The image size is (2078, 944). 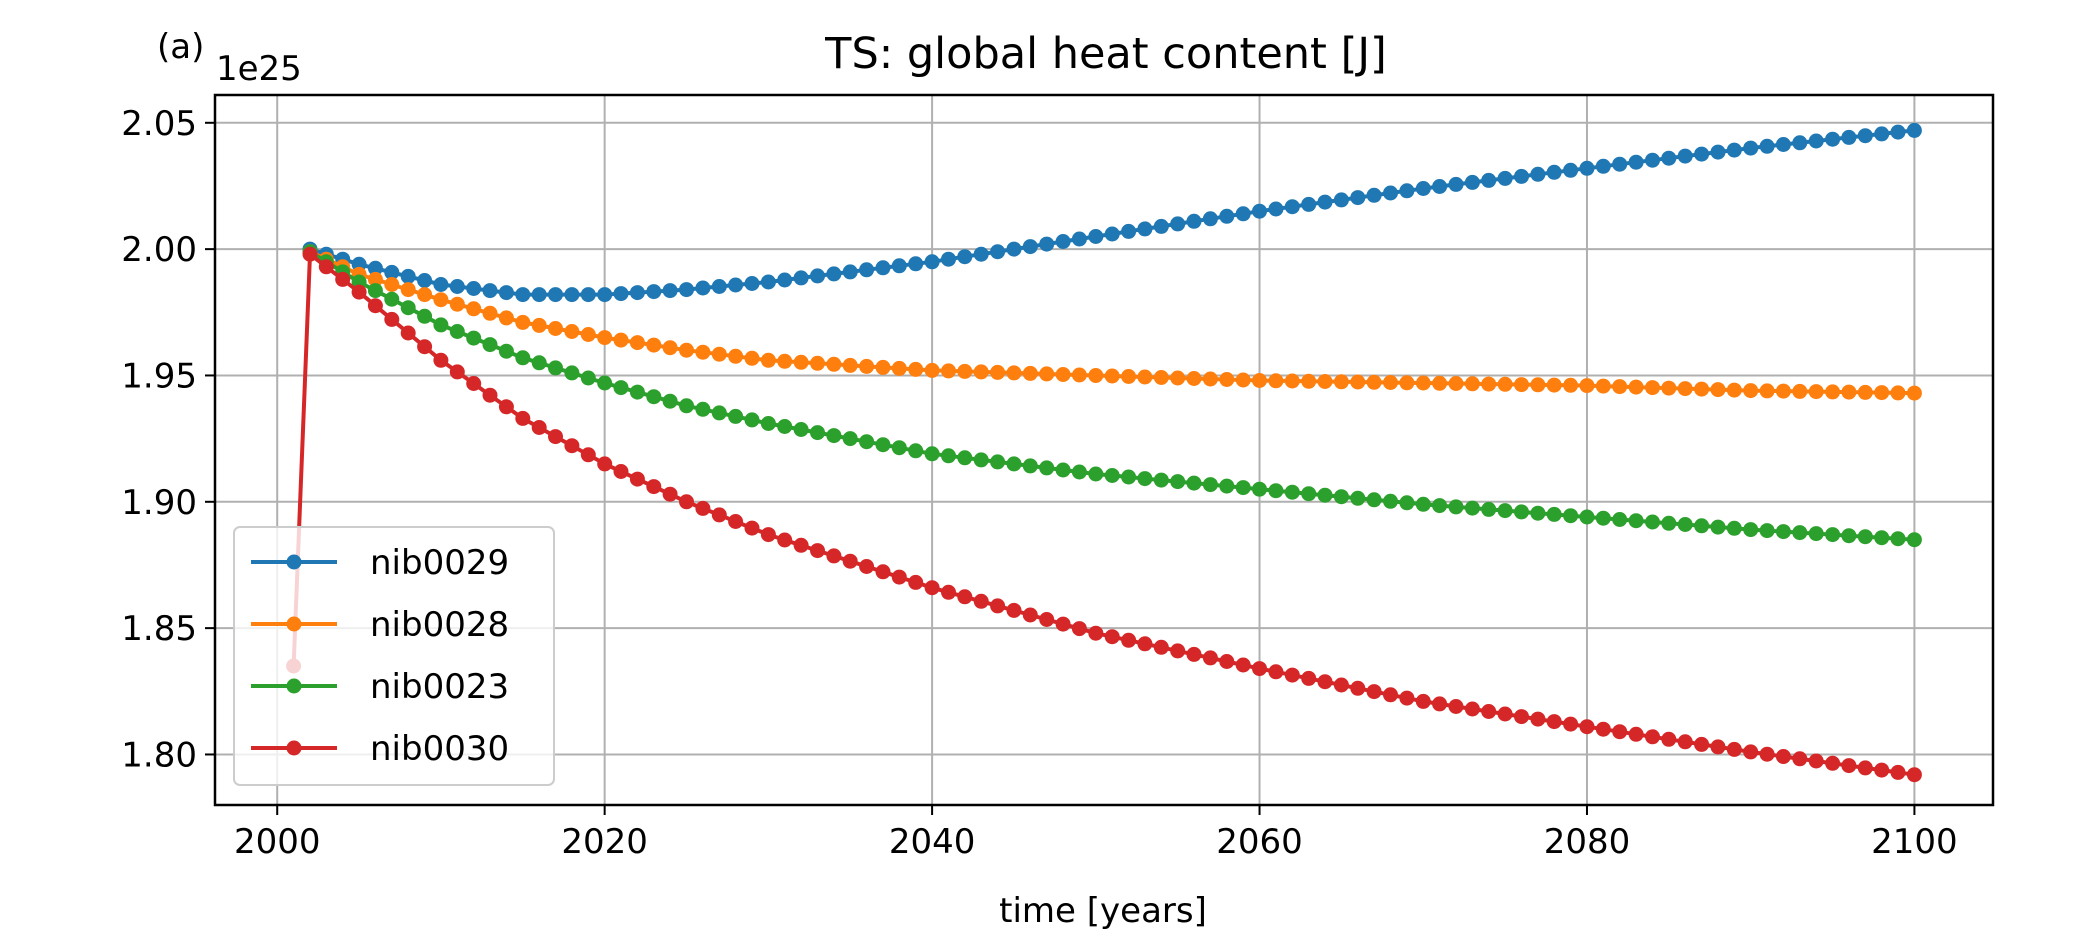 What do you see at coordinates (277, 842) in the screenshot?
I see `x-tick-label: 2000` at bounding box center [277, 842].